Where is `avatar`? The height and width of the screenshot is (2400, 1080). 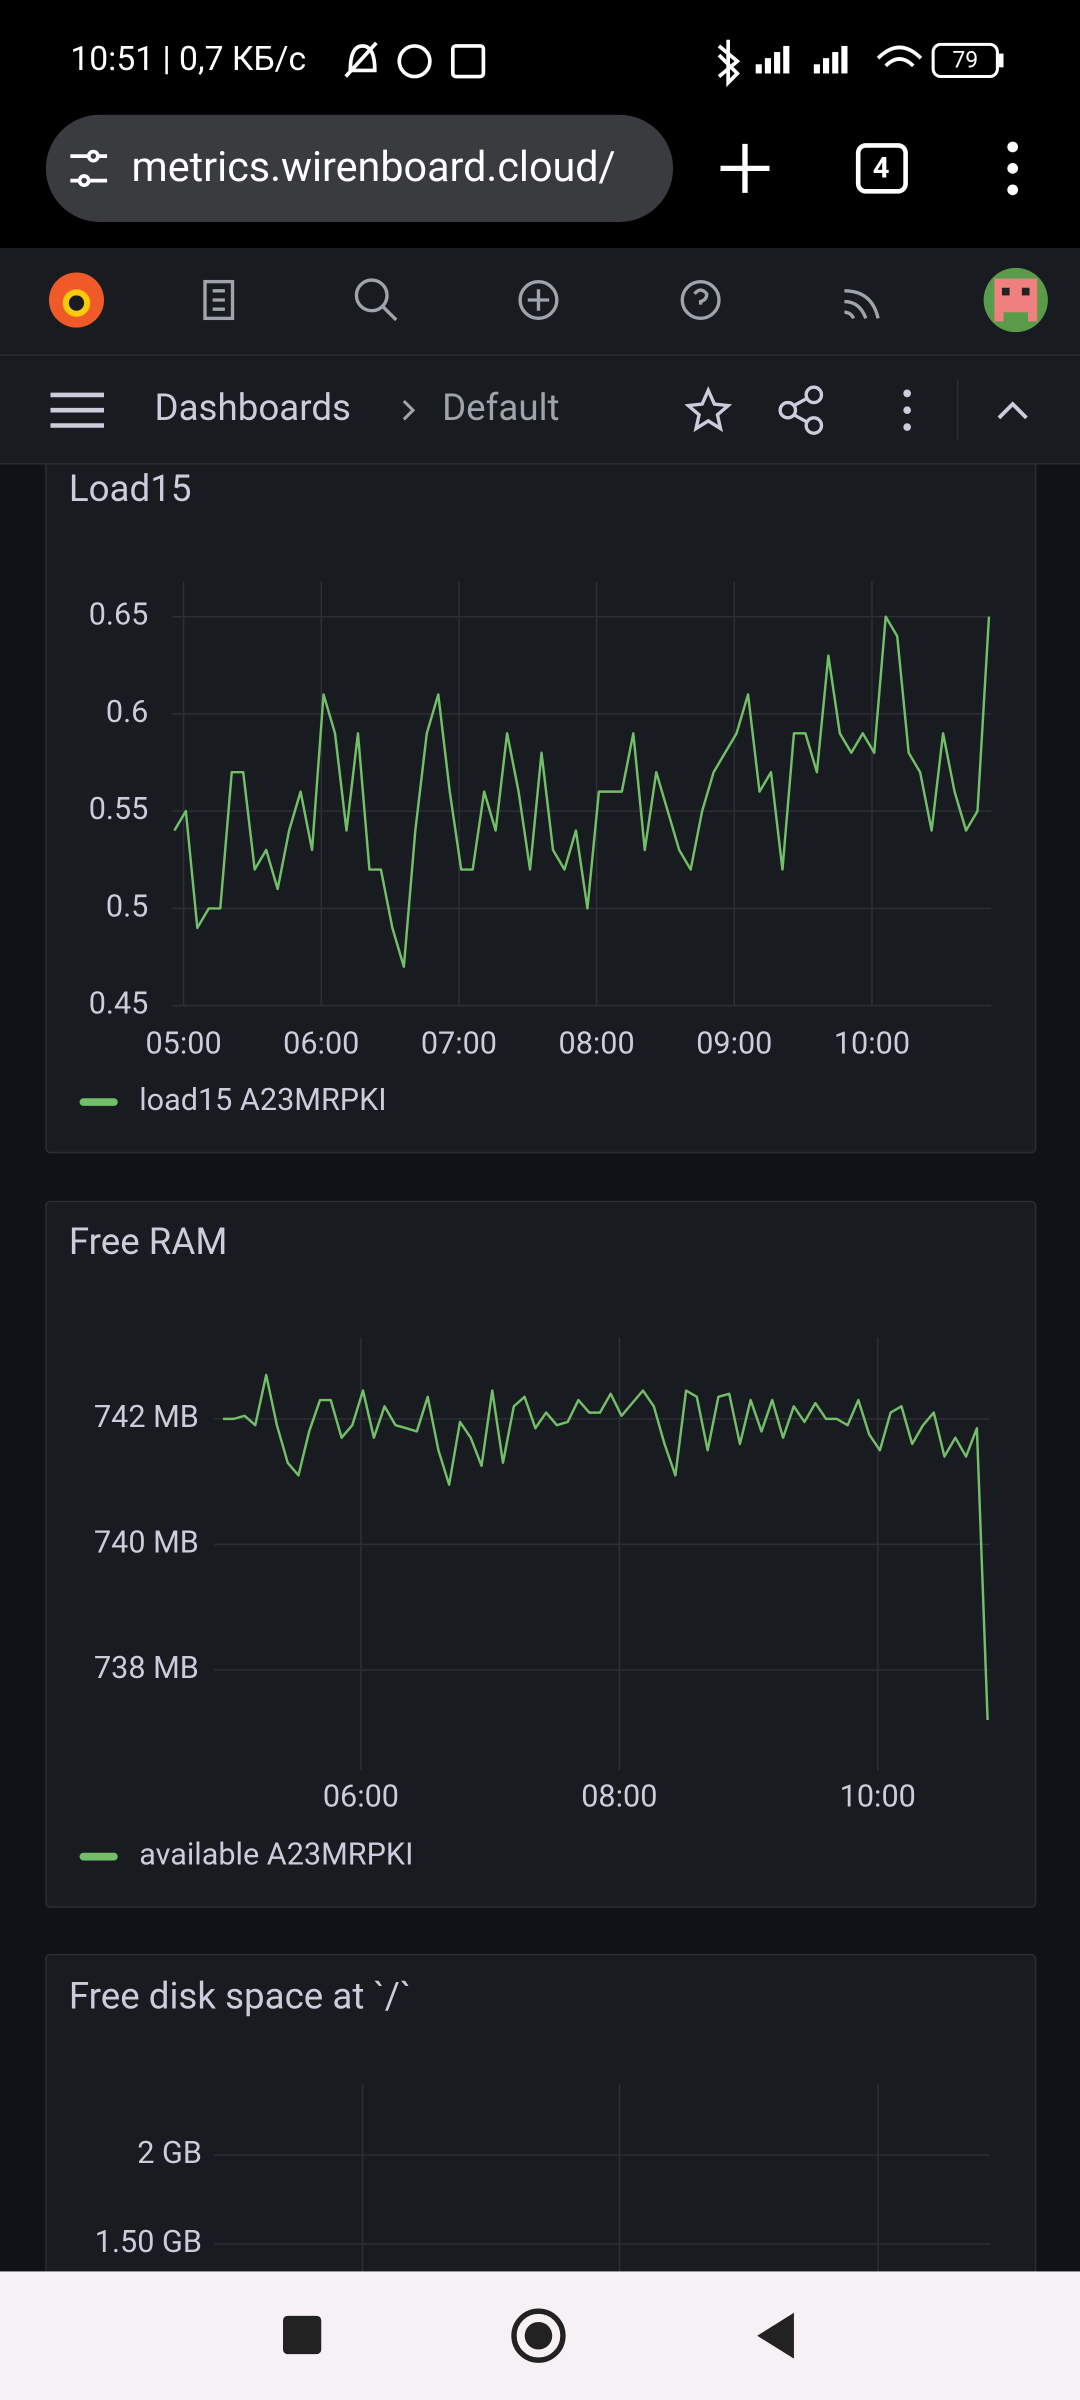
avatar is located at coordinates (1015, 300).